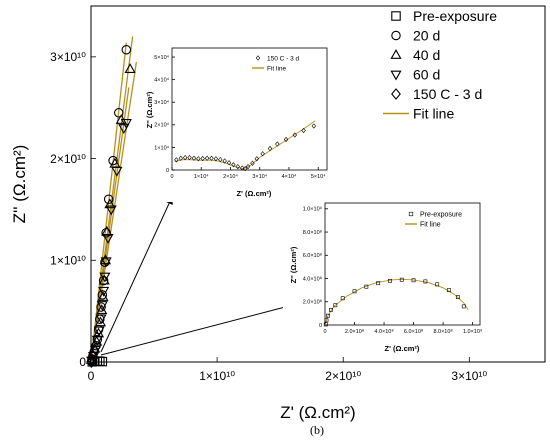 The height and width of the screenshot is (443, 550). Describe the element at coordinates (442, 331) in the screenshot. I see `x-tick-label: 8.0×10⁸` at that location.